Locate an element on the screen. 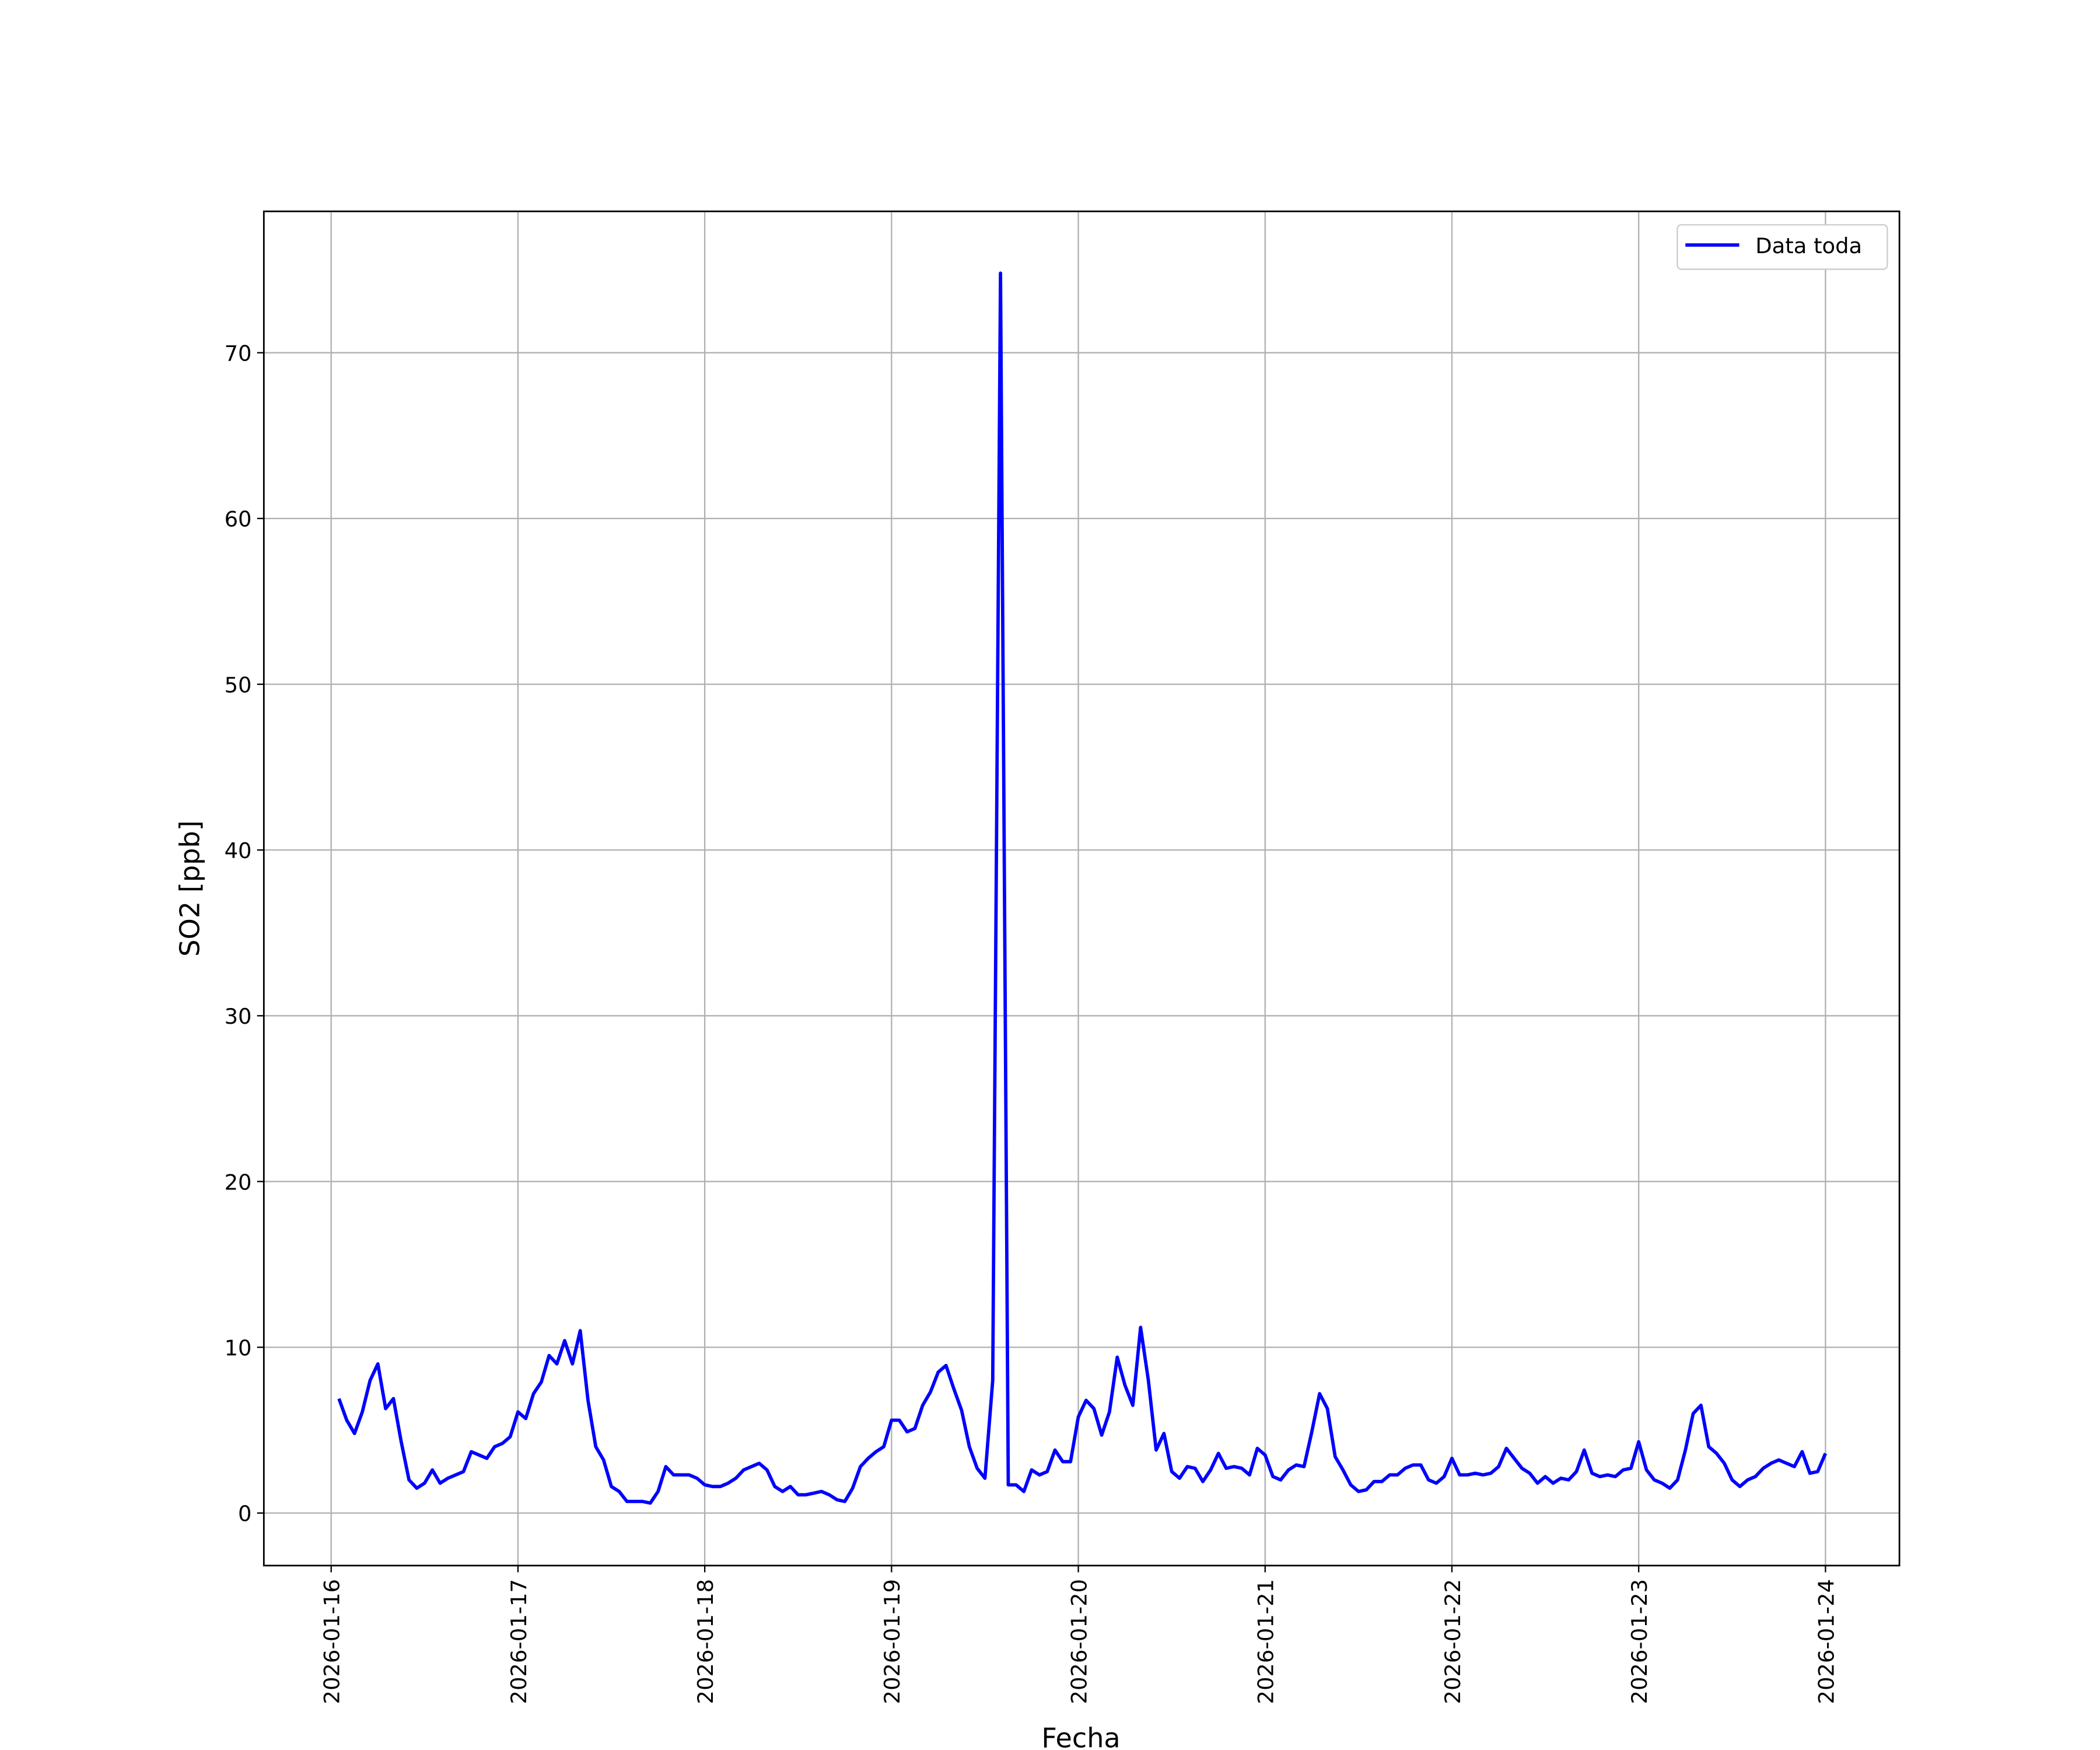 The width and height of the screenshot is (2100, 1750). y-tick-label: 50 is located at coordinates (238, 685).